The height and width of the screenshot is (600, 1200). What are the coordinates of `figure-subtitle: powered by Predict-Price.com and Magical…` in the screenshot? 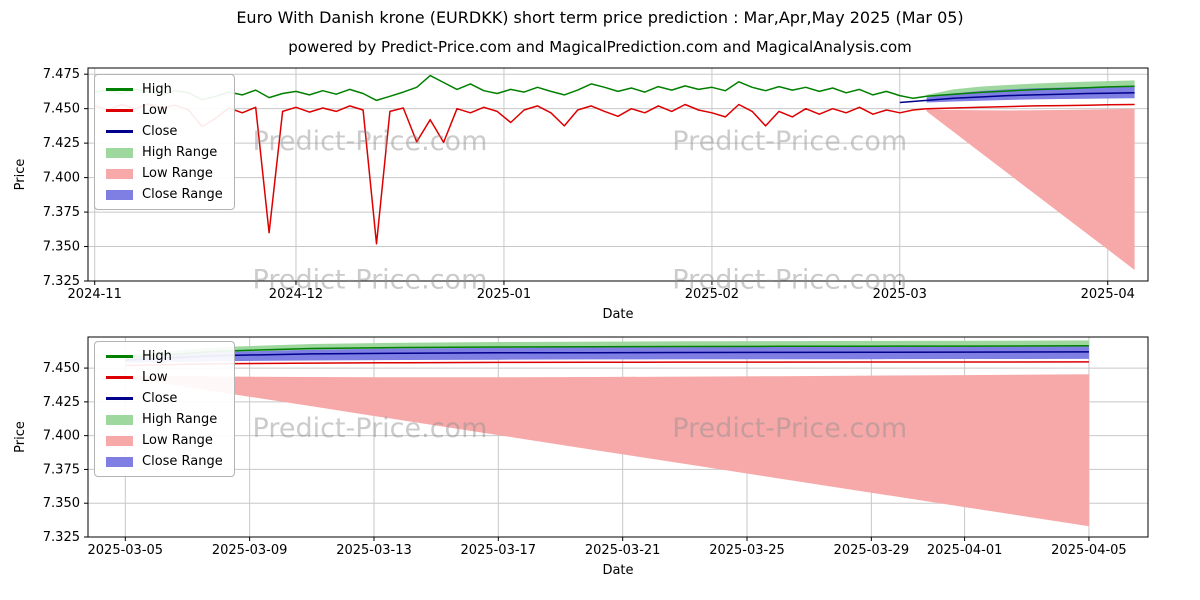 It's located at (600, 47).